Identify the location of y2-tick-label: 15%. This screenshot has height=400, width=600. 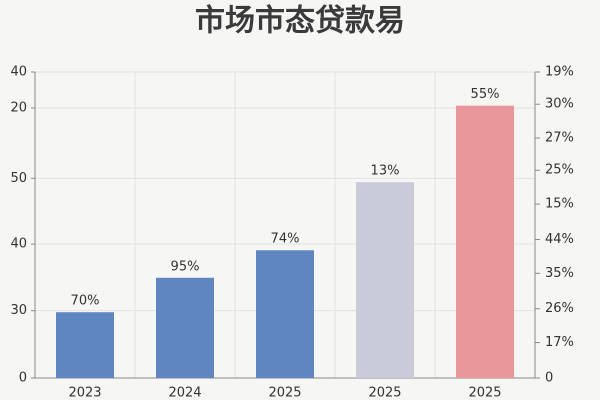
(559, 204).